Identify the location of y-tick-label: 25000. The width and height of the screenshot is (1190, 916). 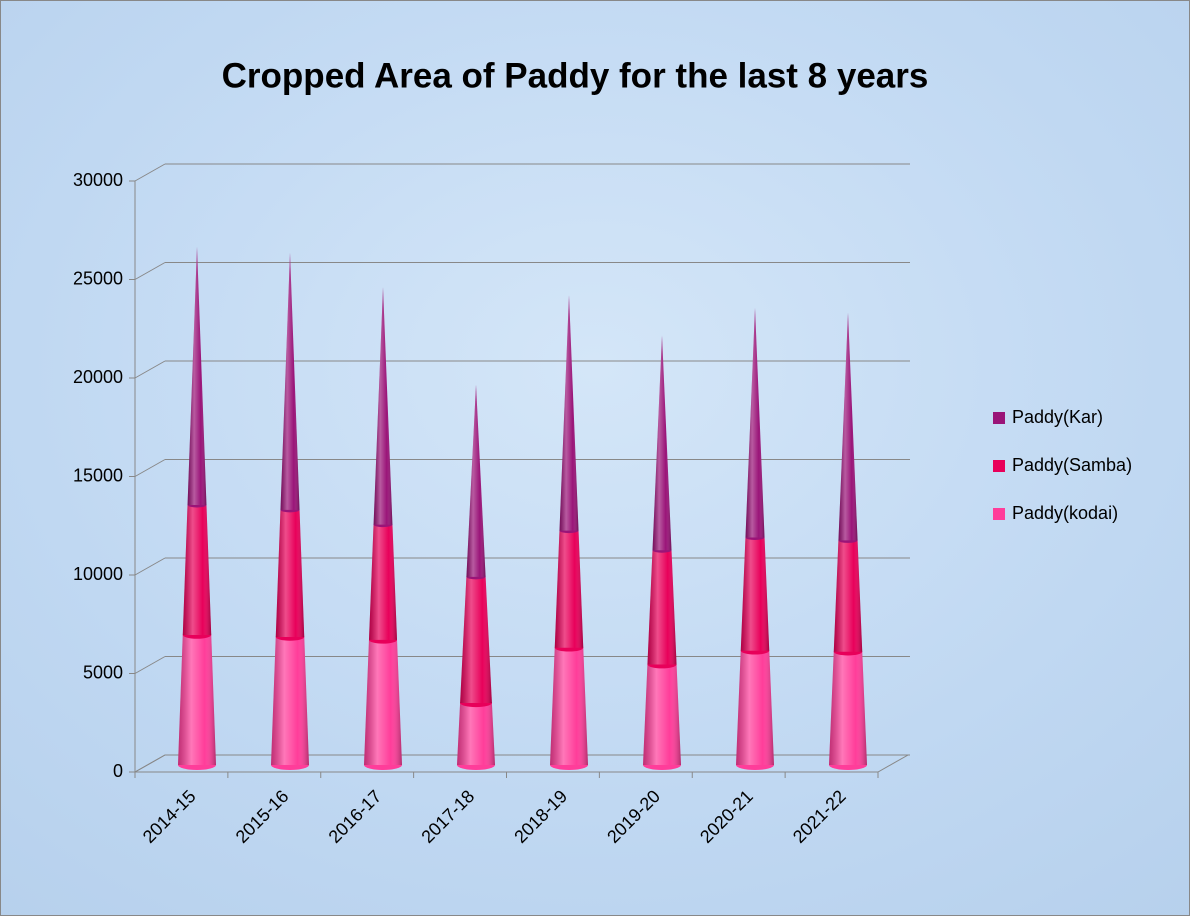
(98, 278).